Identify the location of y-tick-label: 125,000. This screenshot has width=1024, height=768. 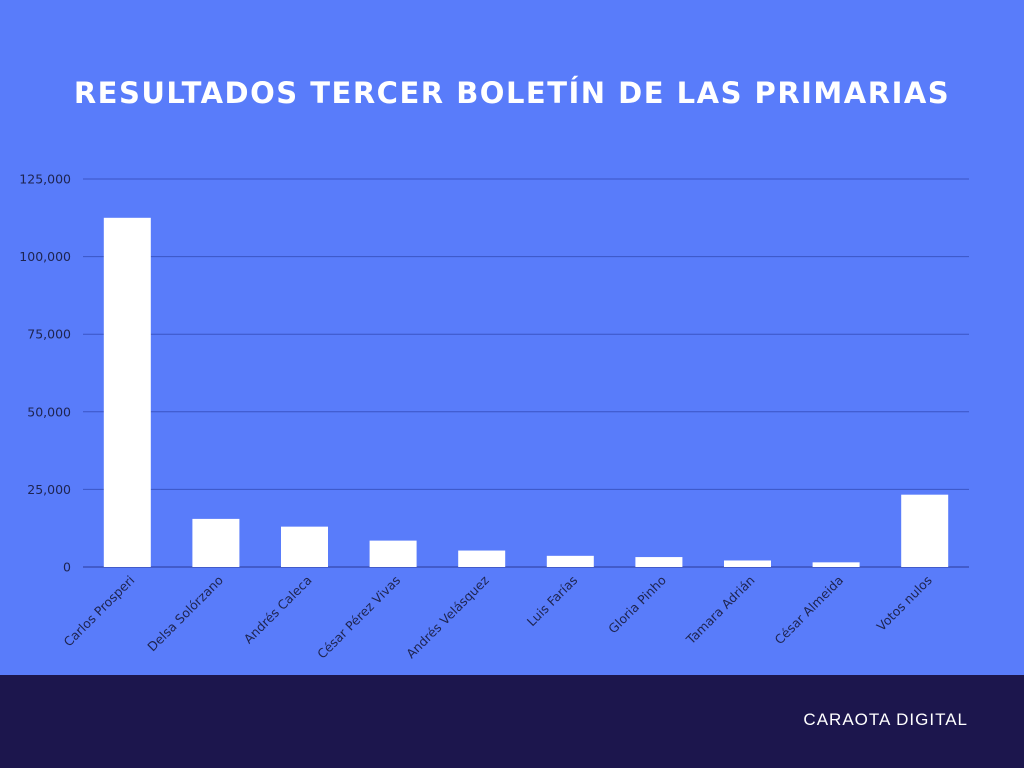
(45, 179).